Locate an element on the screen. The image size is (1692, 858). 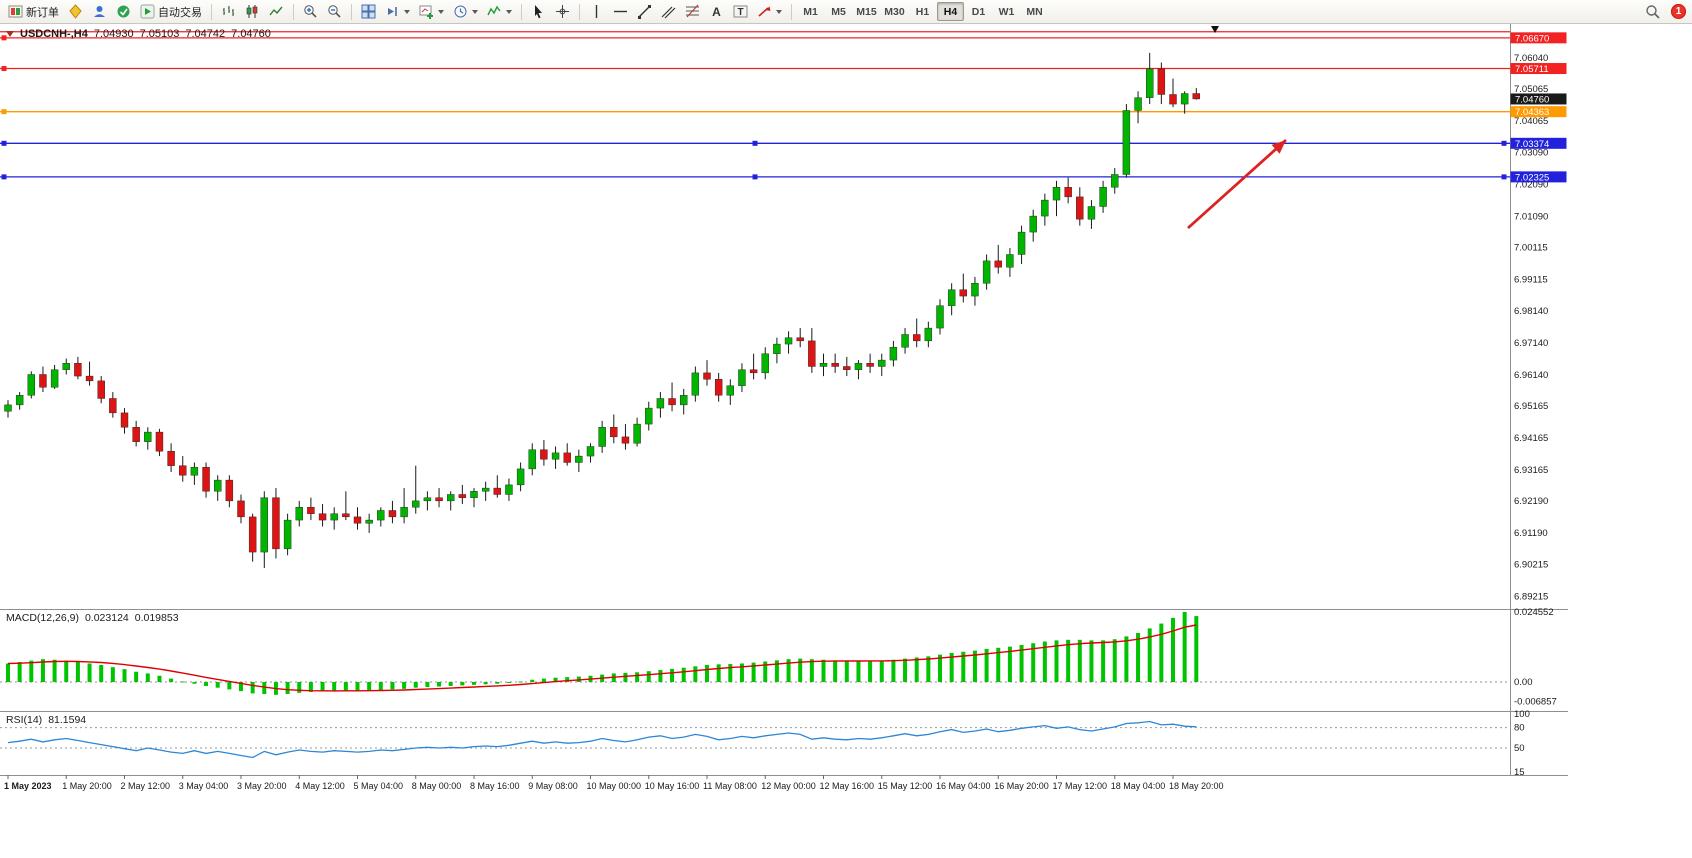
price-axis-tick: 7.04065 is located at coordinates (1531, 121).